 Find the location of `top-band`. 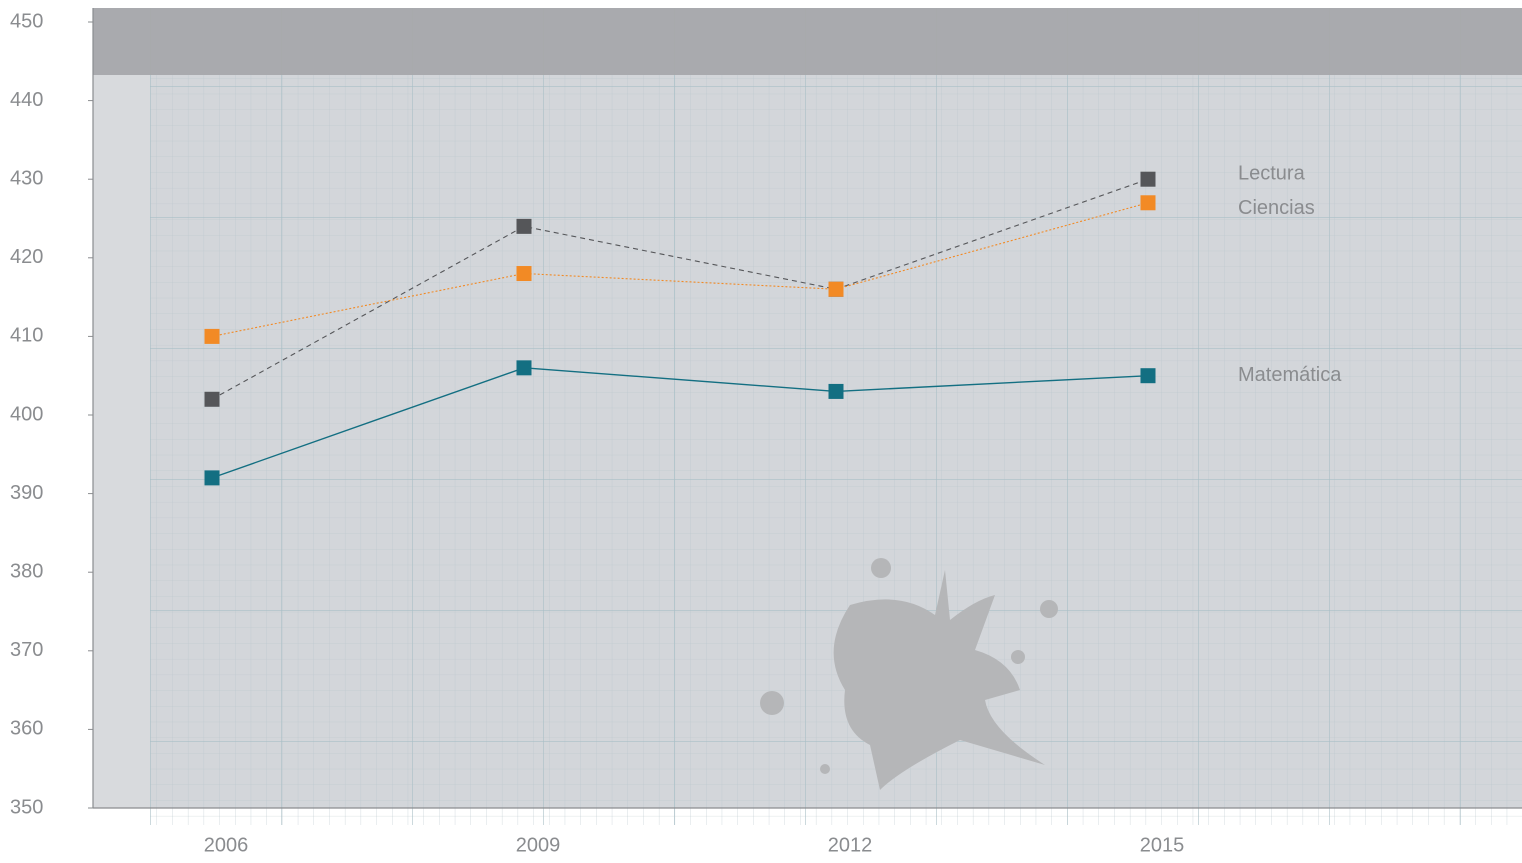

top-band is located at coordinates (807, 41).